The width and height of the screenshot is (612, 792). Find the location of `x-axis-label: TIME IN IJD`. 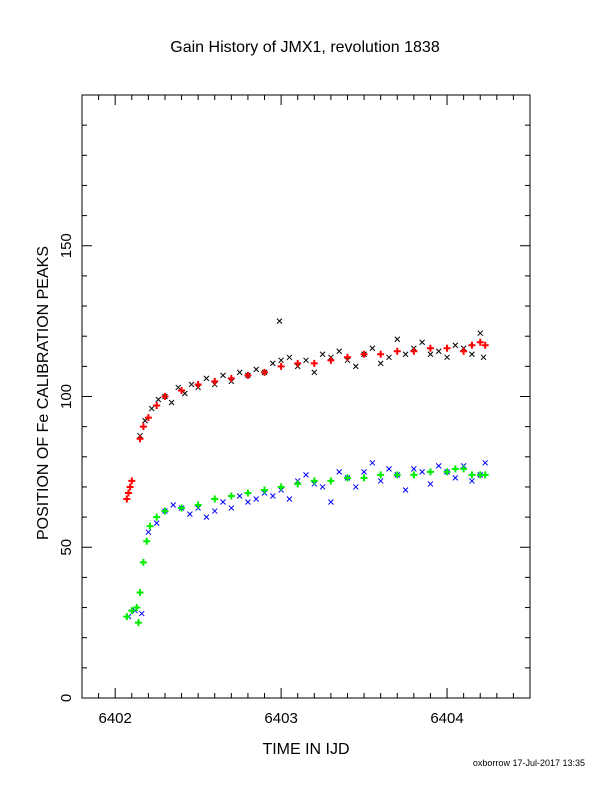

x-axis-label: TIME IN IJD is located at coordinates (305, 749).